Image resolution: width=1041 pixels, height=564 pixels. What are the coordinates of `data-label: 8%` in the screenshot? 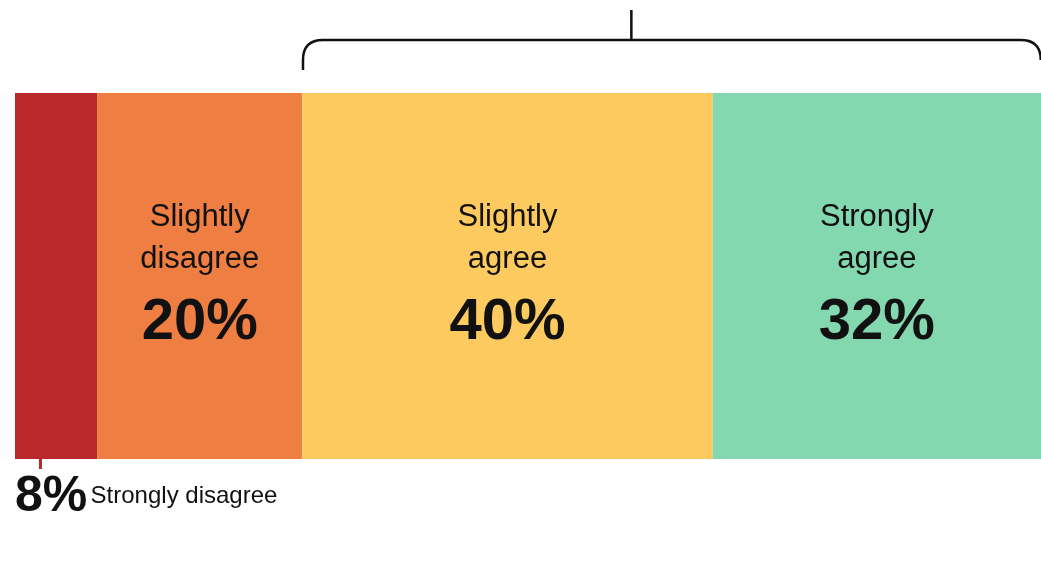 It's located at (51, 494).